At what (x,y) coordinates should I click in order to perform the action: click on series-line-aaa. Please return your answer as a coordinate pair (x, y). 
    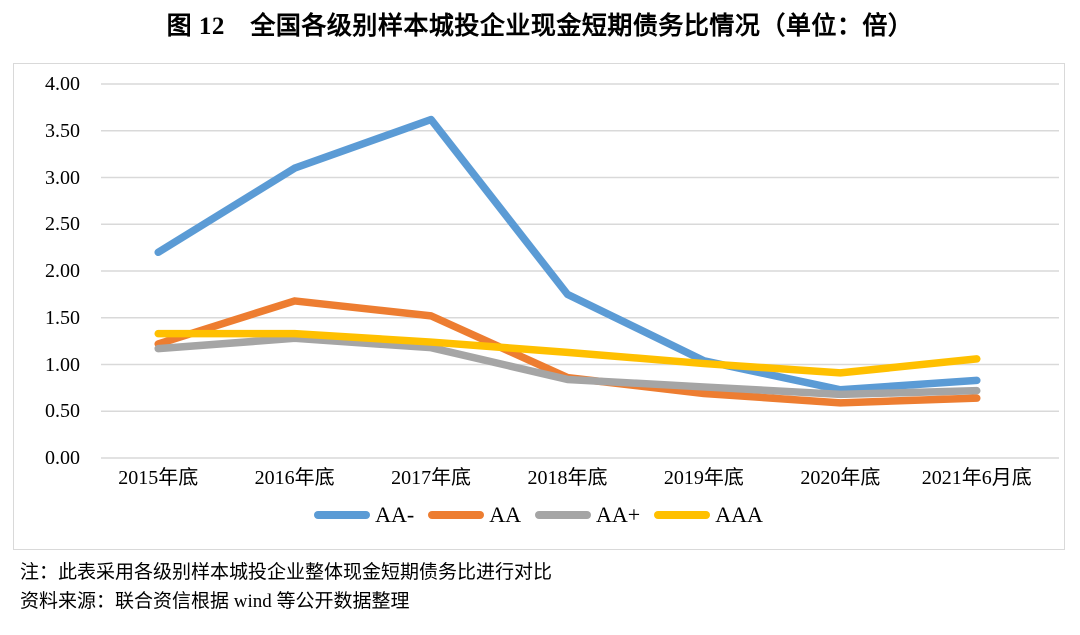
    Looking at the image, I should click on (567, 353).